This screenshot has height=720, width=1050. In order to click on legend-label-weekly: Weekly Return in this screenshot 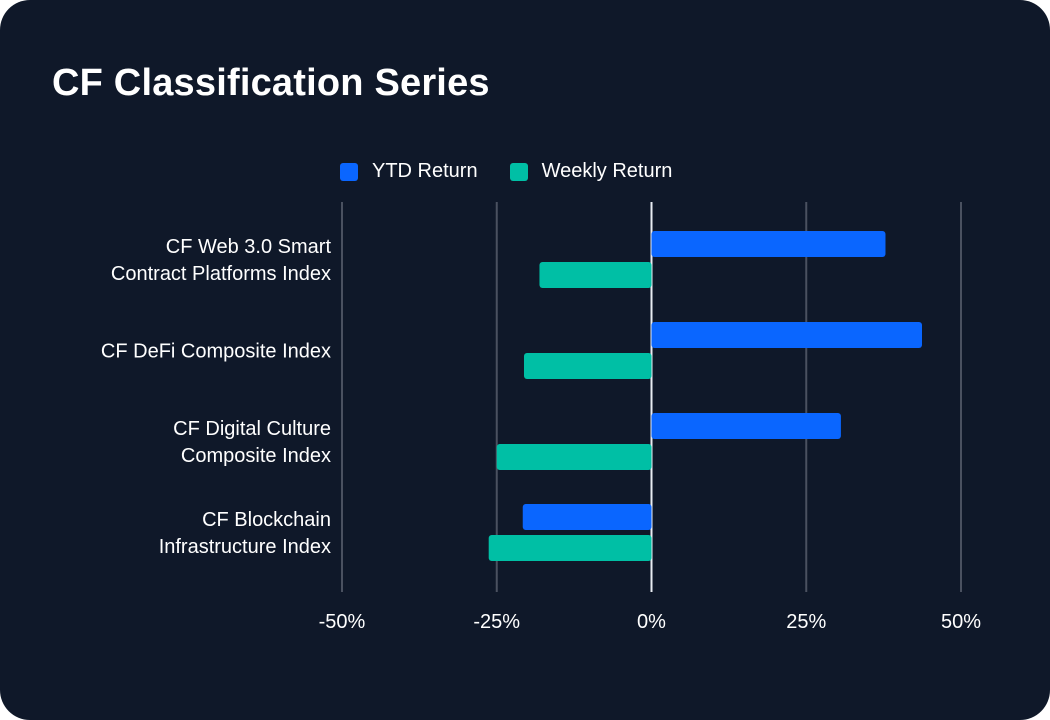, I will do `click(607, 171)`.